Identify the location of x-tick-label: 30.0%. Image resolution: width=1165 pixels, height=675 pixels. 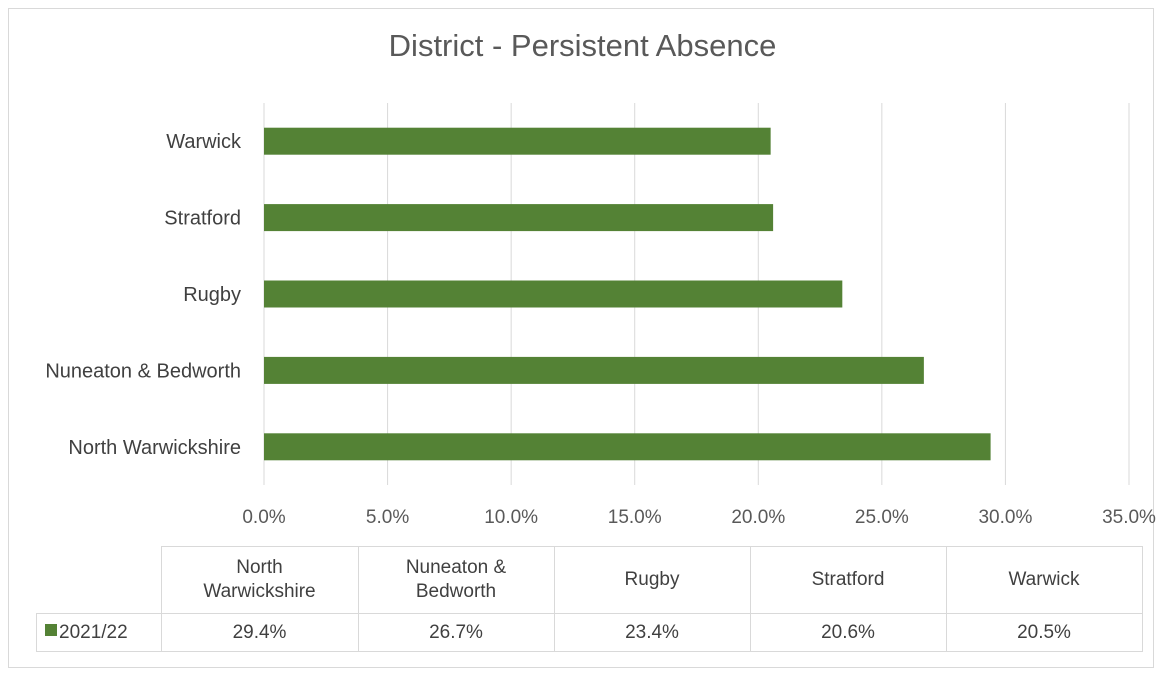
(1005, 517).